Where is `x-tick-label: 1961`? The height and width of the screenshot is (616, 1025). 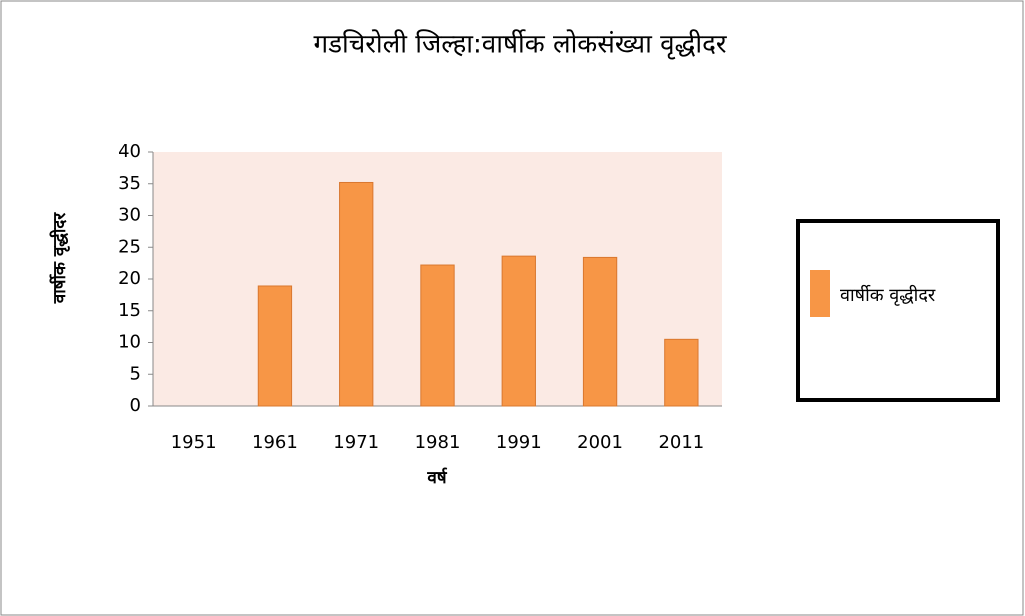
x-tick-label: 1961 is located at coordinates (275, 442).